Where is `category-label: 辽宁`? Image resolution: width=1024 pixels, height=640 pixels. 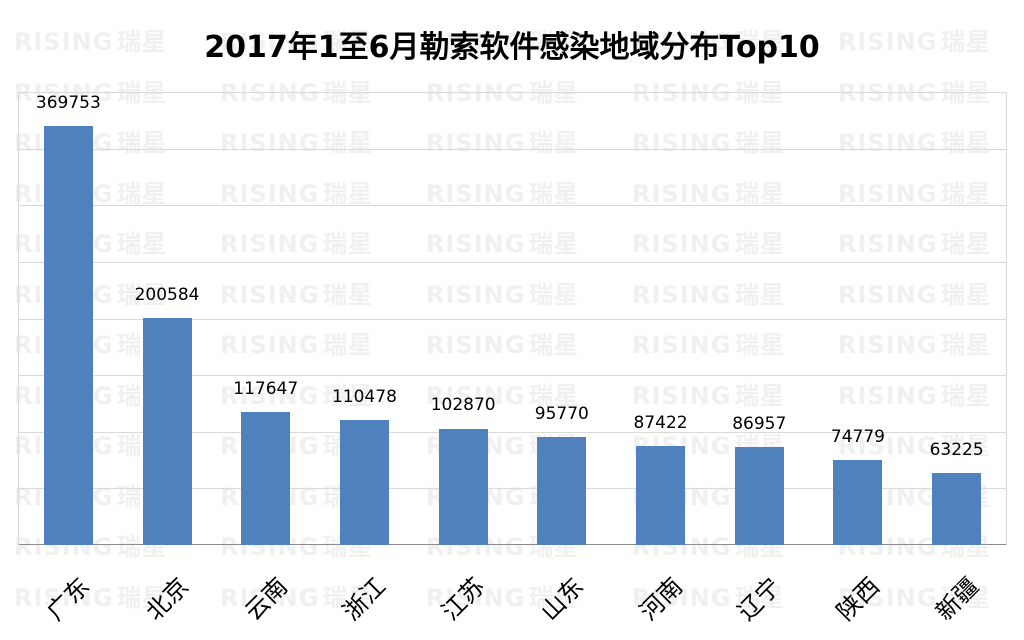 category-label: 辽宁 is located at coordinates (759, 599).